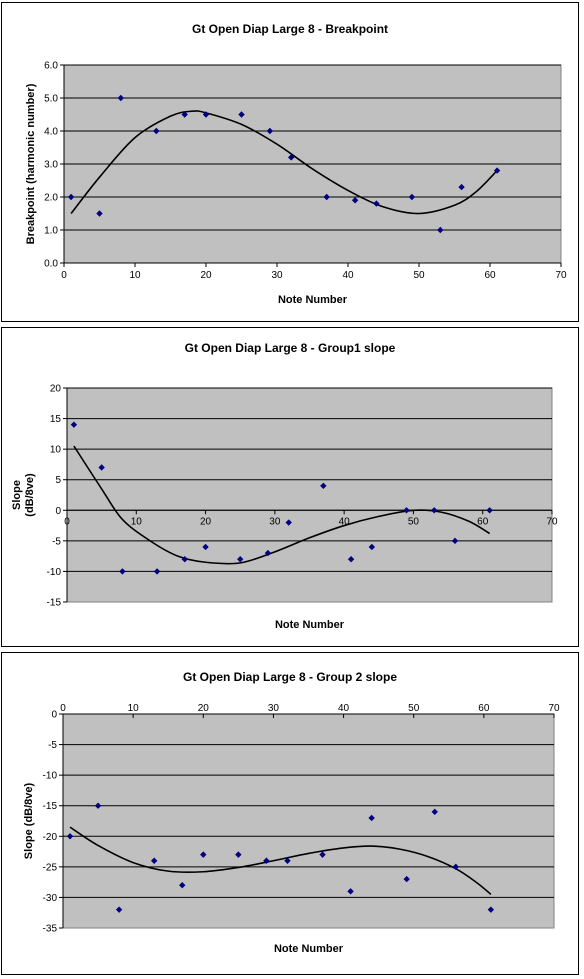 The image size is (584, 979). I want to click on y-tick-label: 15, so click(56, 419).